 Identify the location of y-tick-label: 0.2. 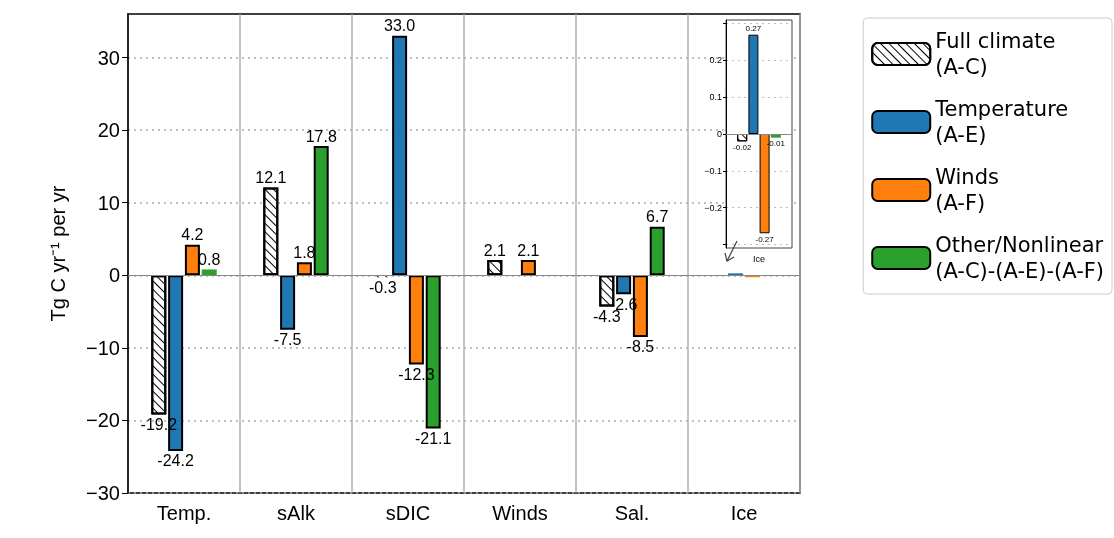
(715, 60).